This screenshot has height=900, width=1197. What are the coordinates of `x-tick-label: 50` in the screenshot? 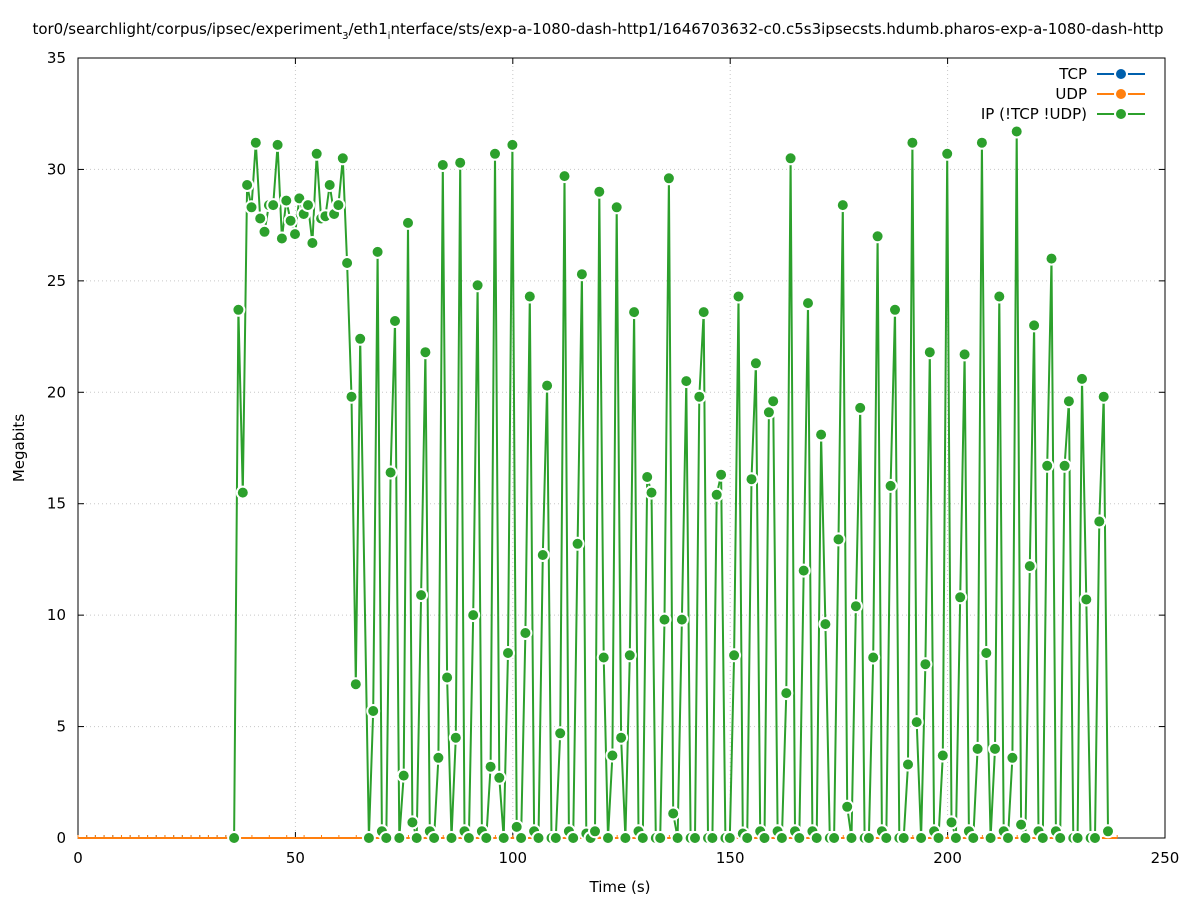 It's located at (295, 858).